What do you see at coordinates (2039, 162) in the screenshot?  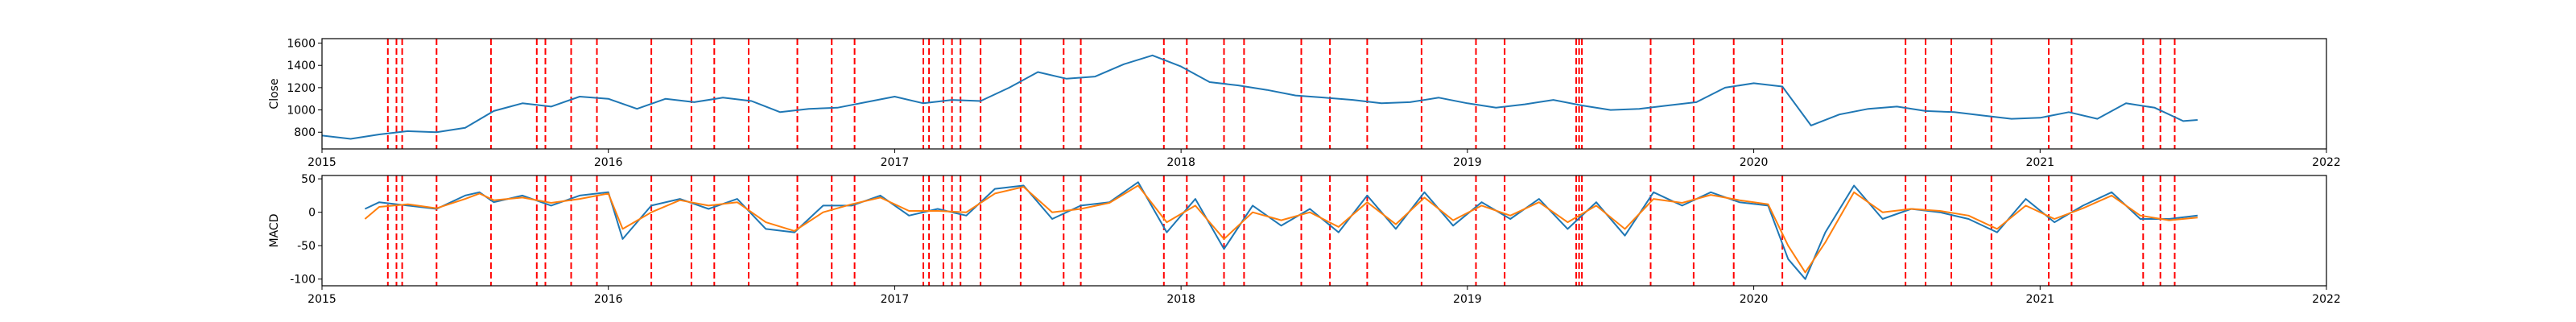 I see `close-x-tick-label-6: 2021` at bounding box center [2039, 162].